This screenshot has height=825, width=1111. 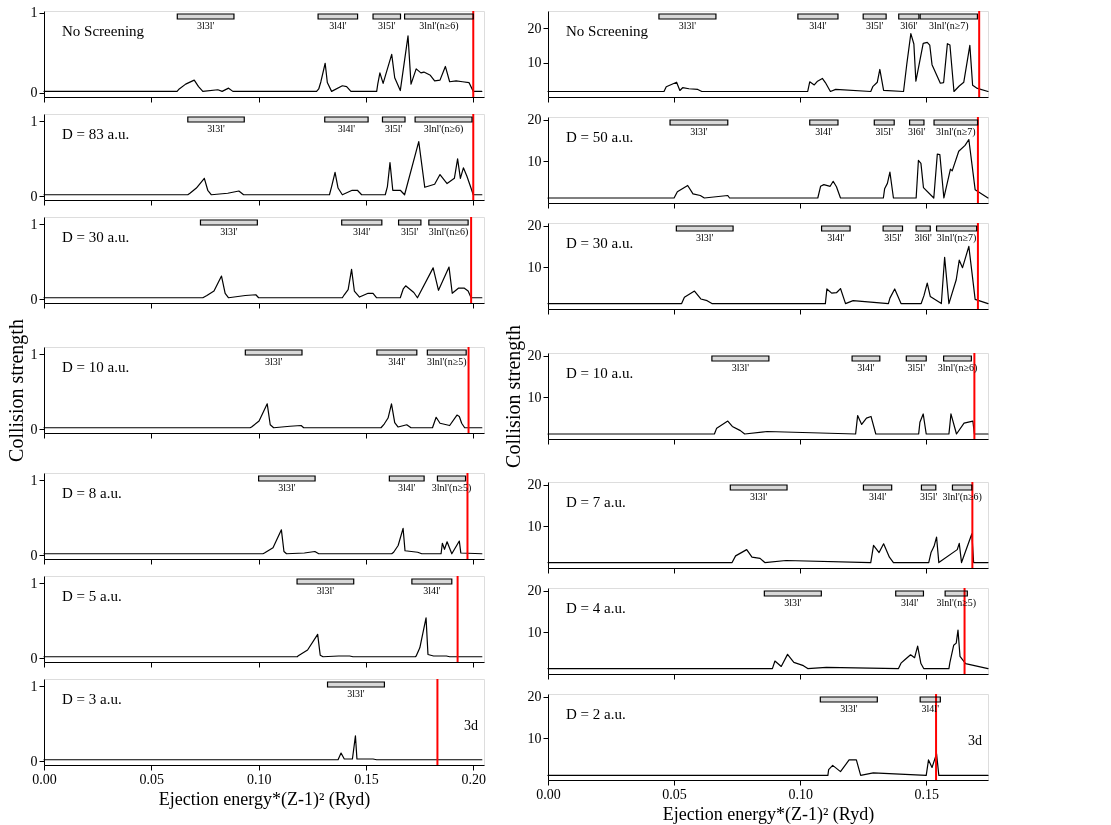 What do you see at coordinates (96, 134) in the screenshot?
I see `text: D = 83 a.u.` at bounding box center [96, 134].